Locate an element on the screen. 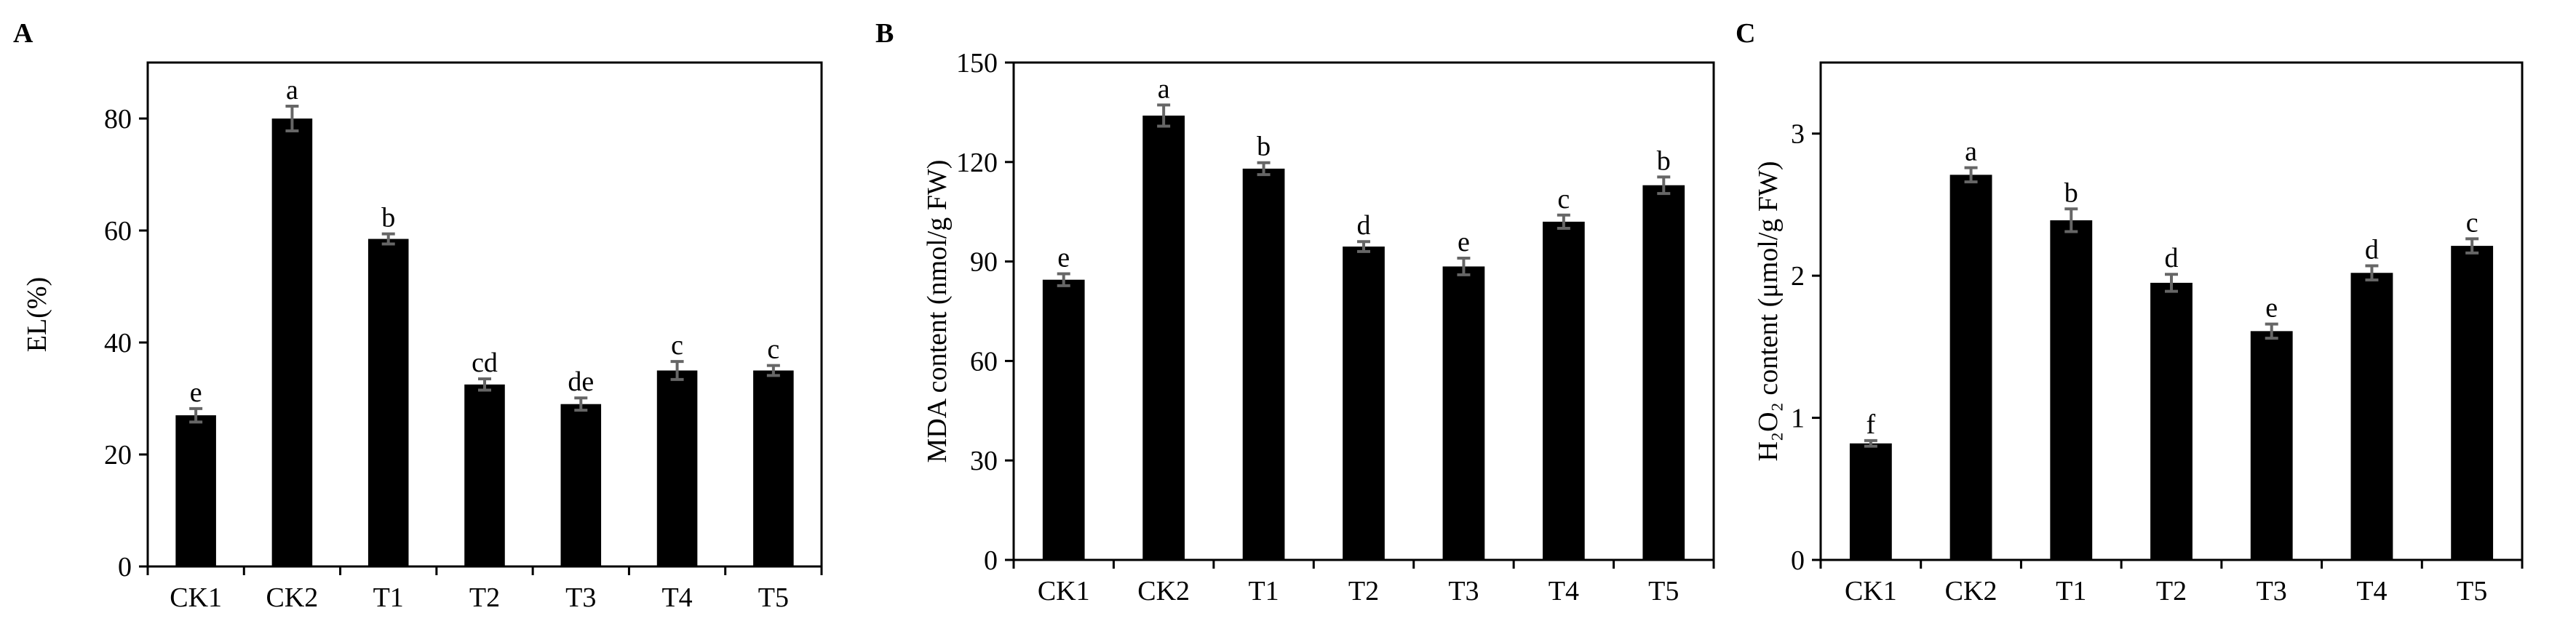 The image size is (2576, 637). y-tick-label: 90 is located at coordinates (984, 262).